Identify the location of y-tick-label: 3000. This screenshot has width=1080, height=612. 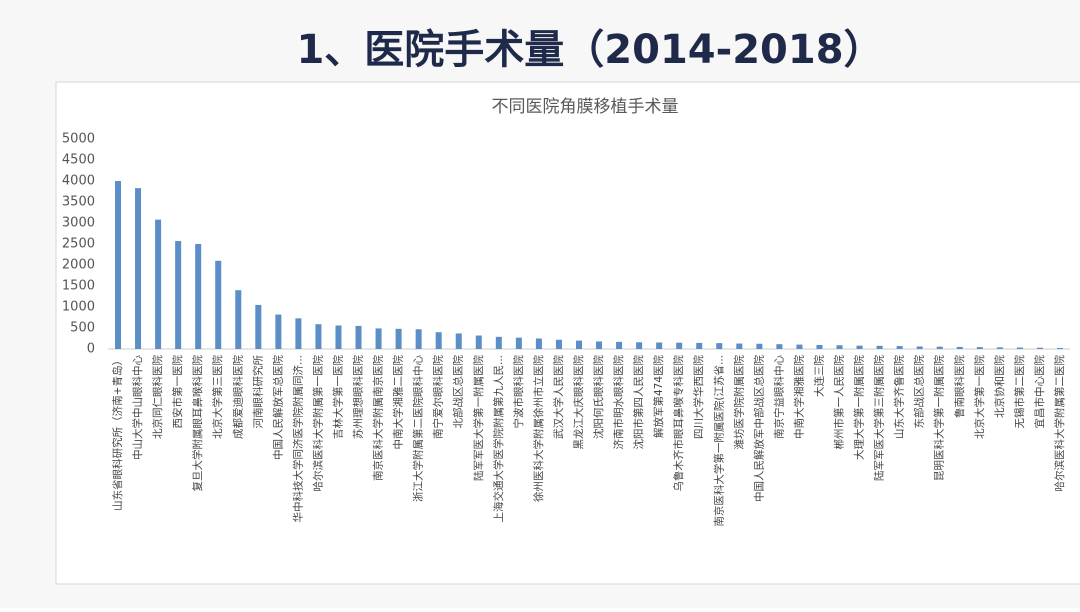
(78, 223).